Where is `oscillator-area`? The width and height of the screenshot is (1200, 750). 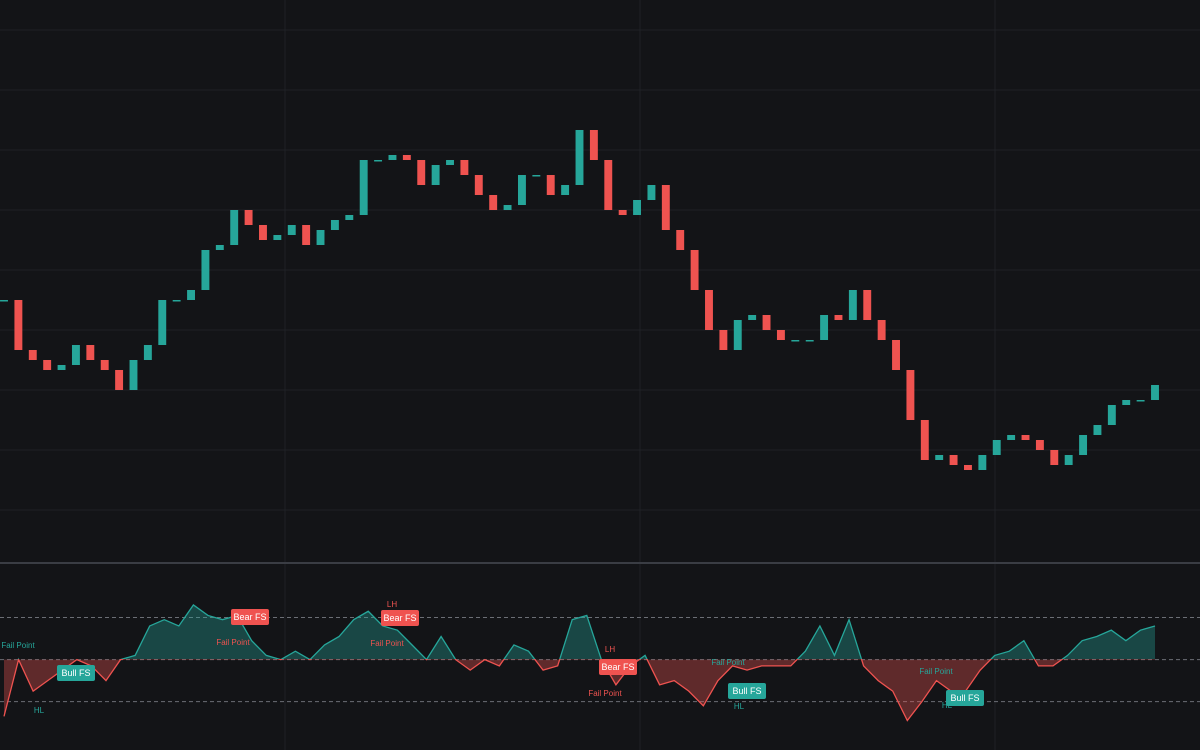
oscillator-area is located at coordinates (638, 631).